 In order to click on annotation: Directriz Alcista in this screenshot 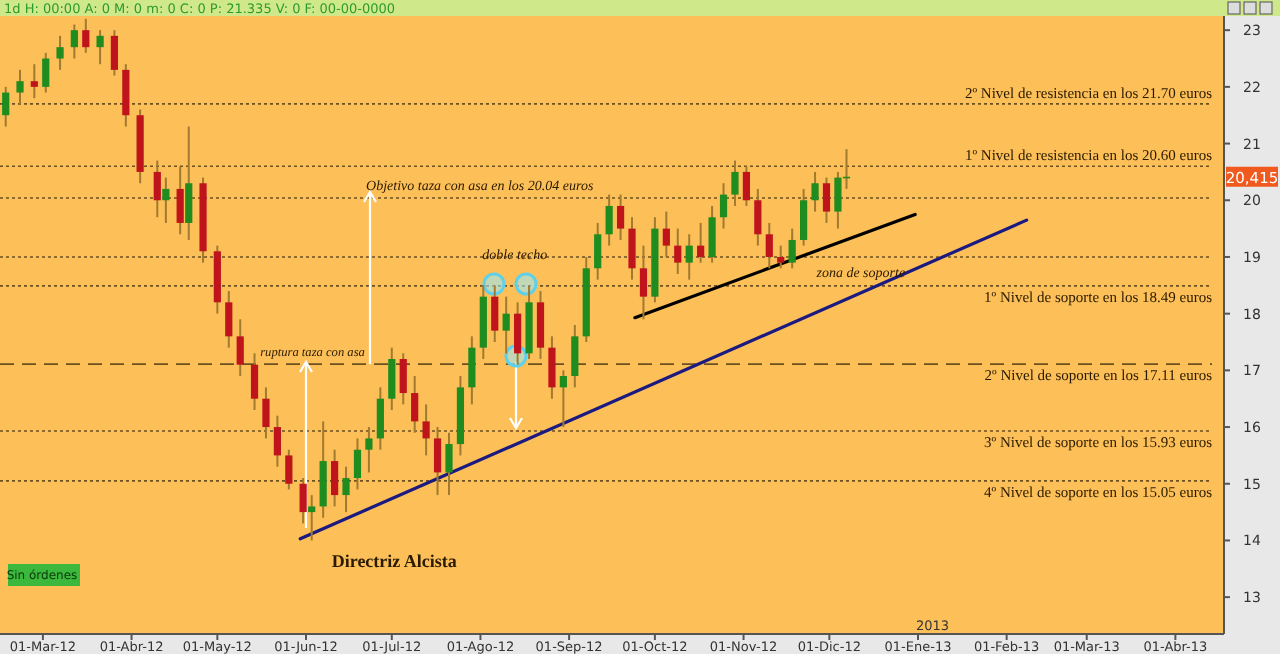, I will do `click(394, 560)`.